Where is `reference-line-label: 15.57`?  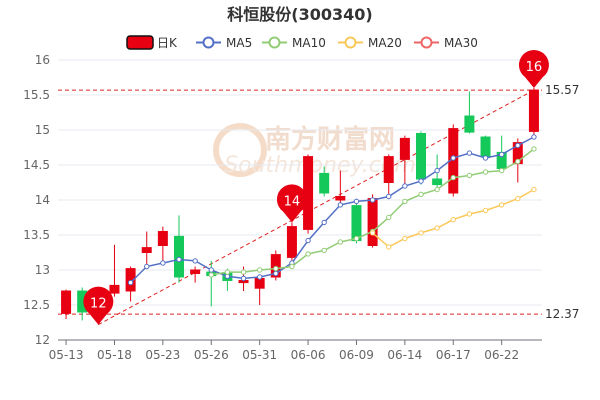 reference-line-label: 15.57 is located at coordinates (562, 90).